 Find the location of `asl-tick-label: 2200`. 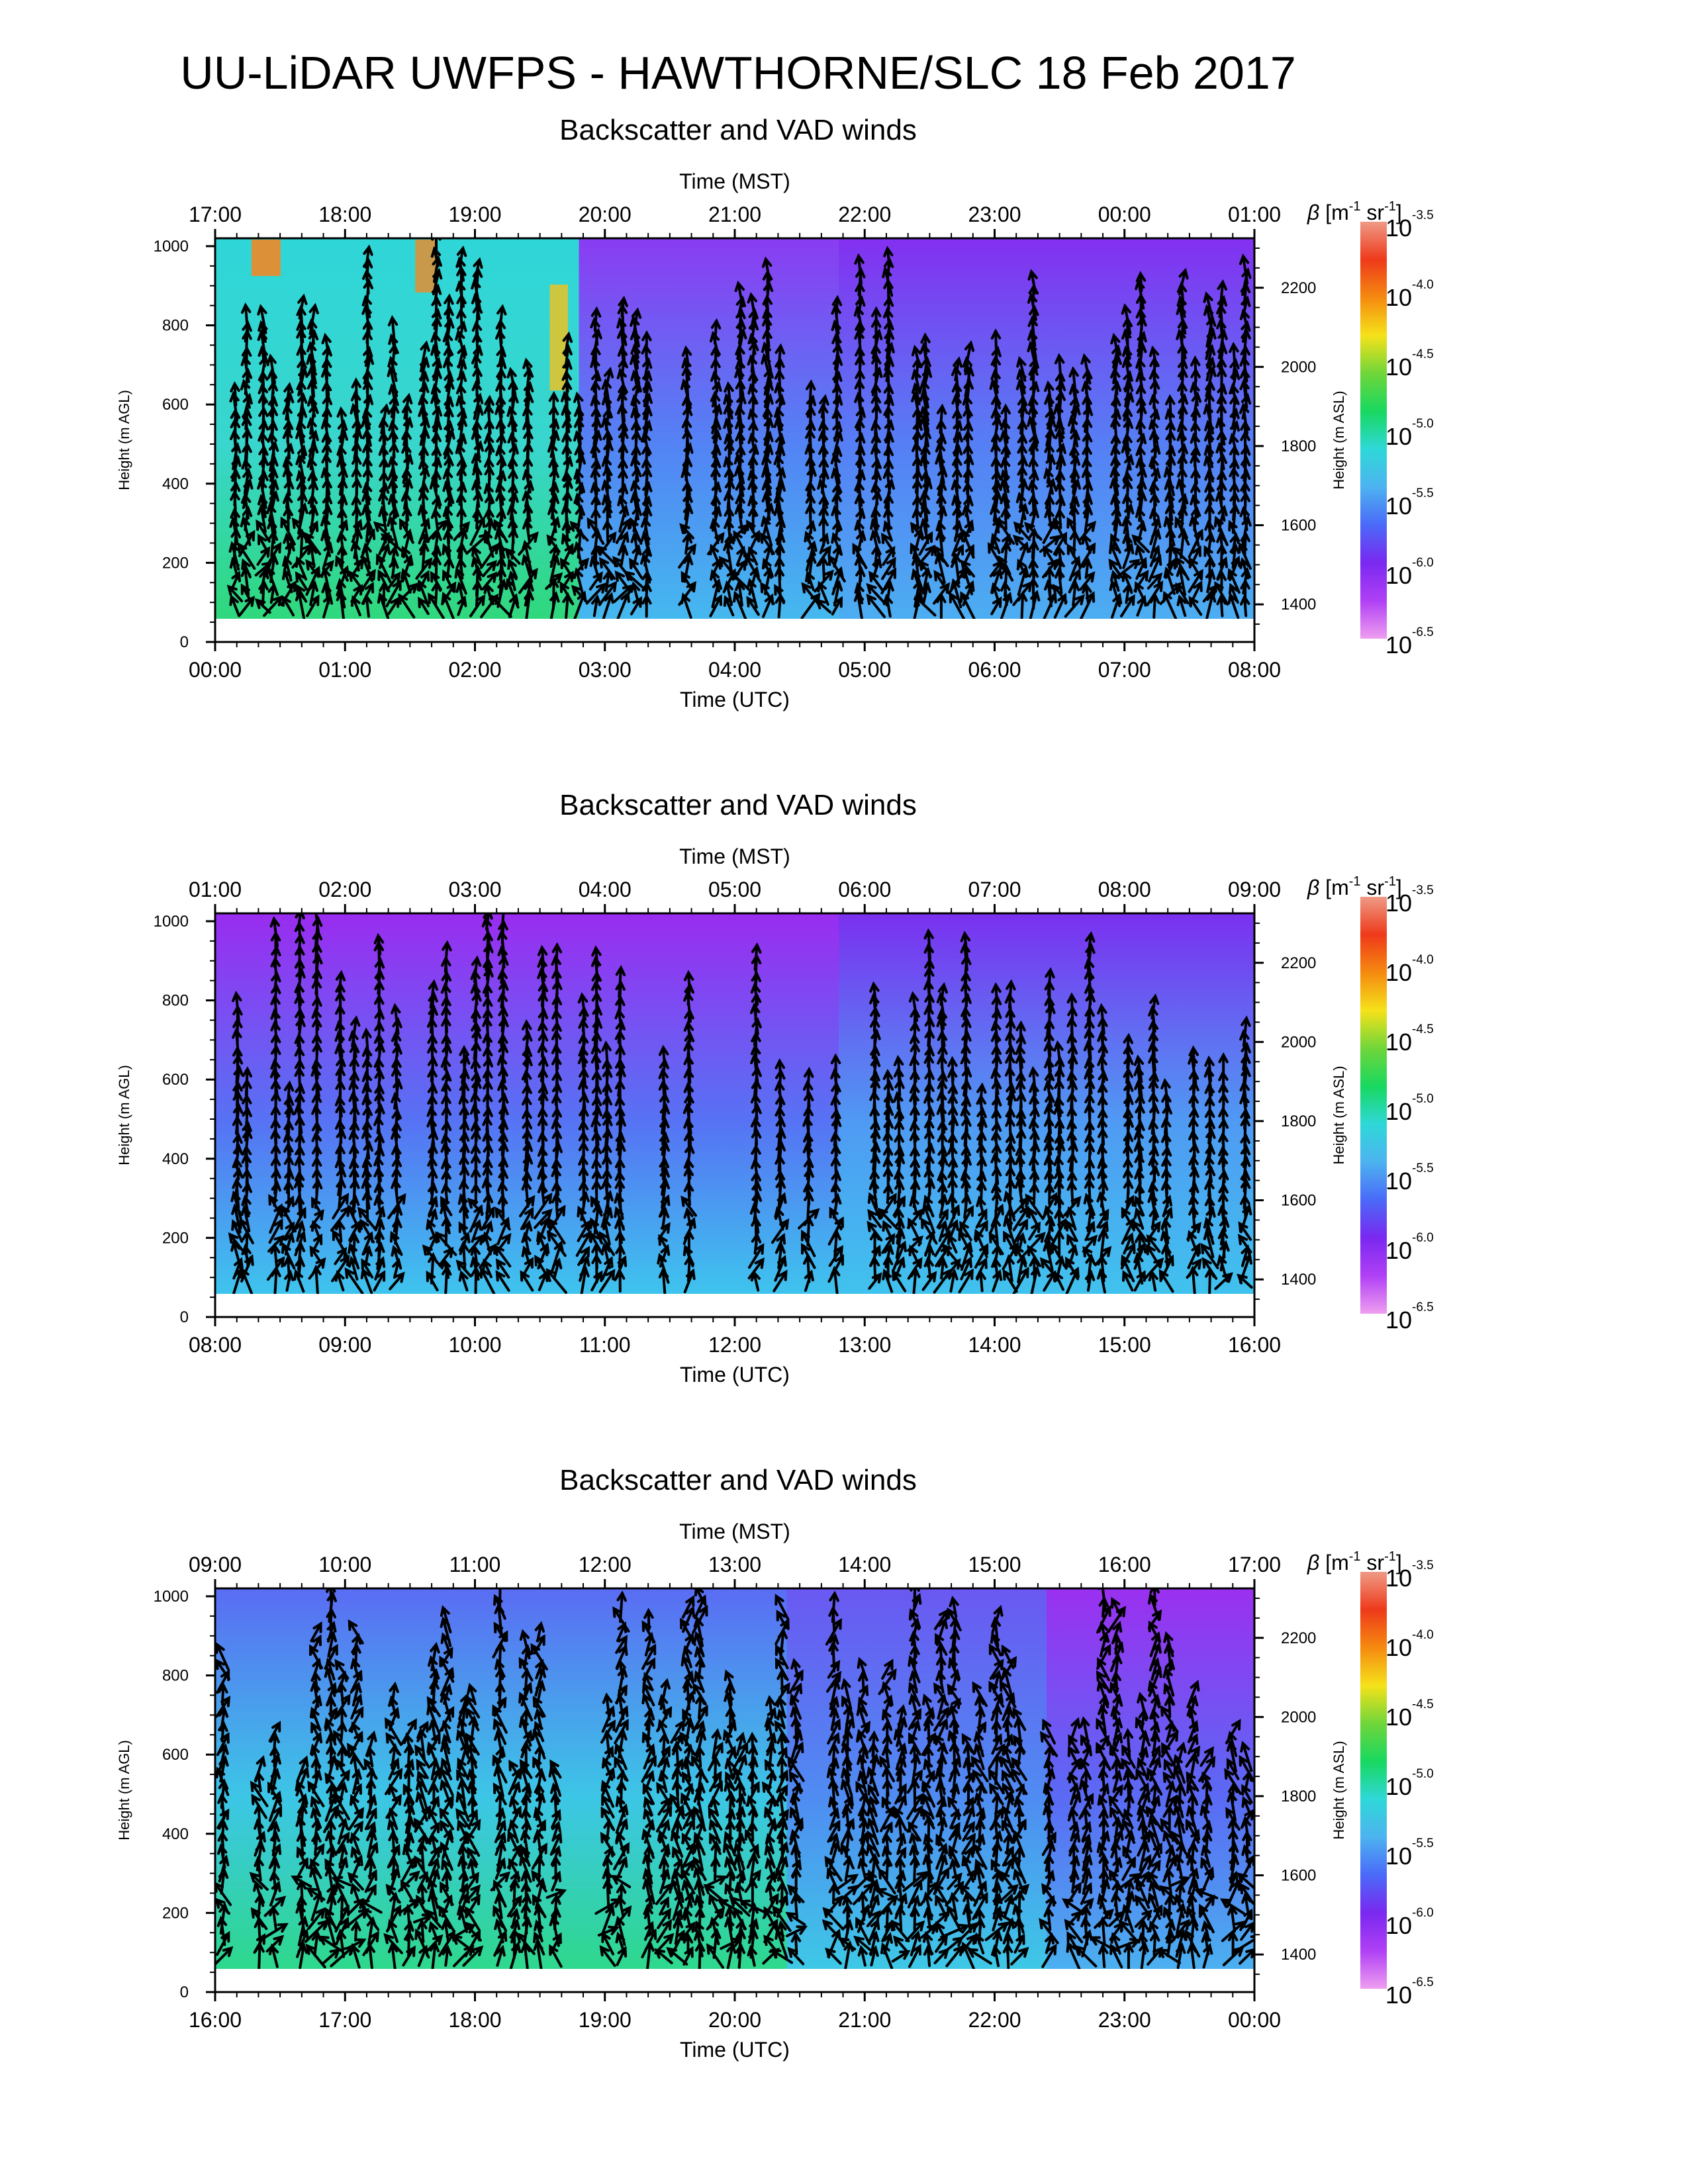

asl-tick-label: 2200 is located at coordinates (1298, 288).